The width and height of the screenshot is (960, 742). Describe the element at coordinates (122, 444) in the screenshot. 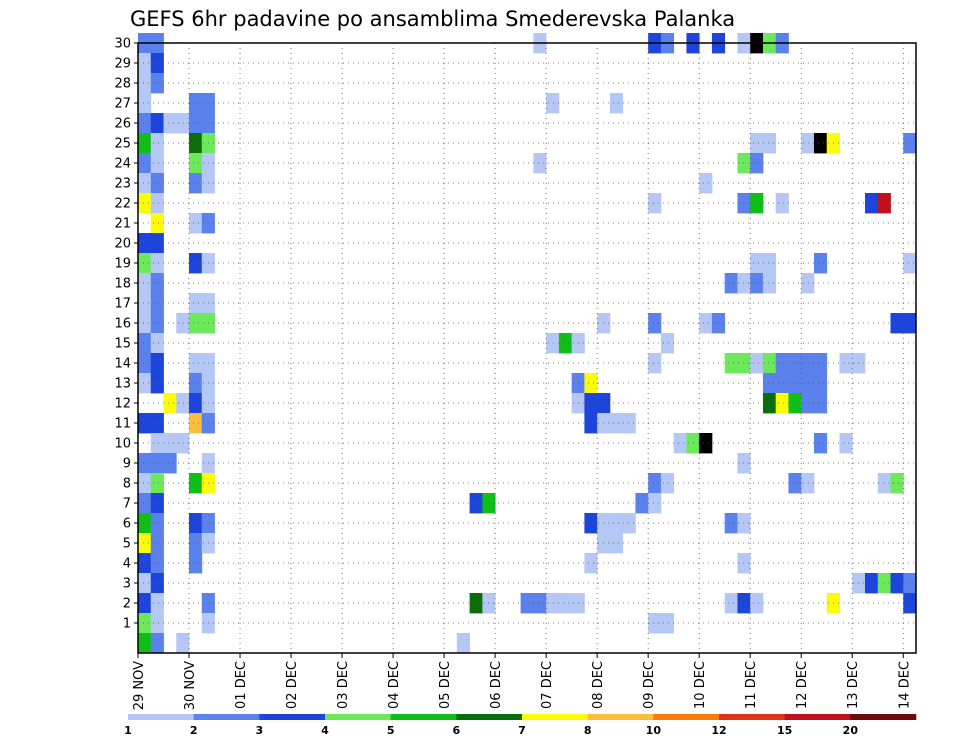

I see `y-tick-label: 10` at that location.